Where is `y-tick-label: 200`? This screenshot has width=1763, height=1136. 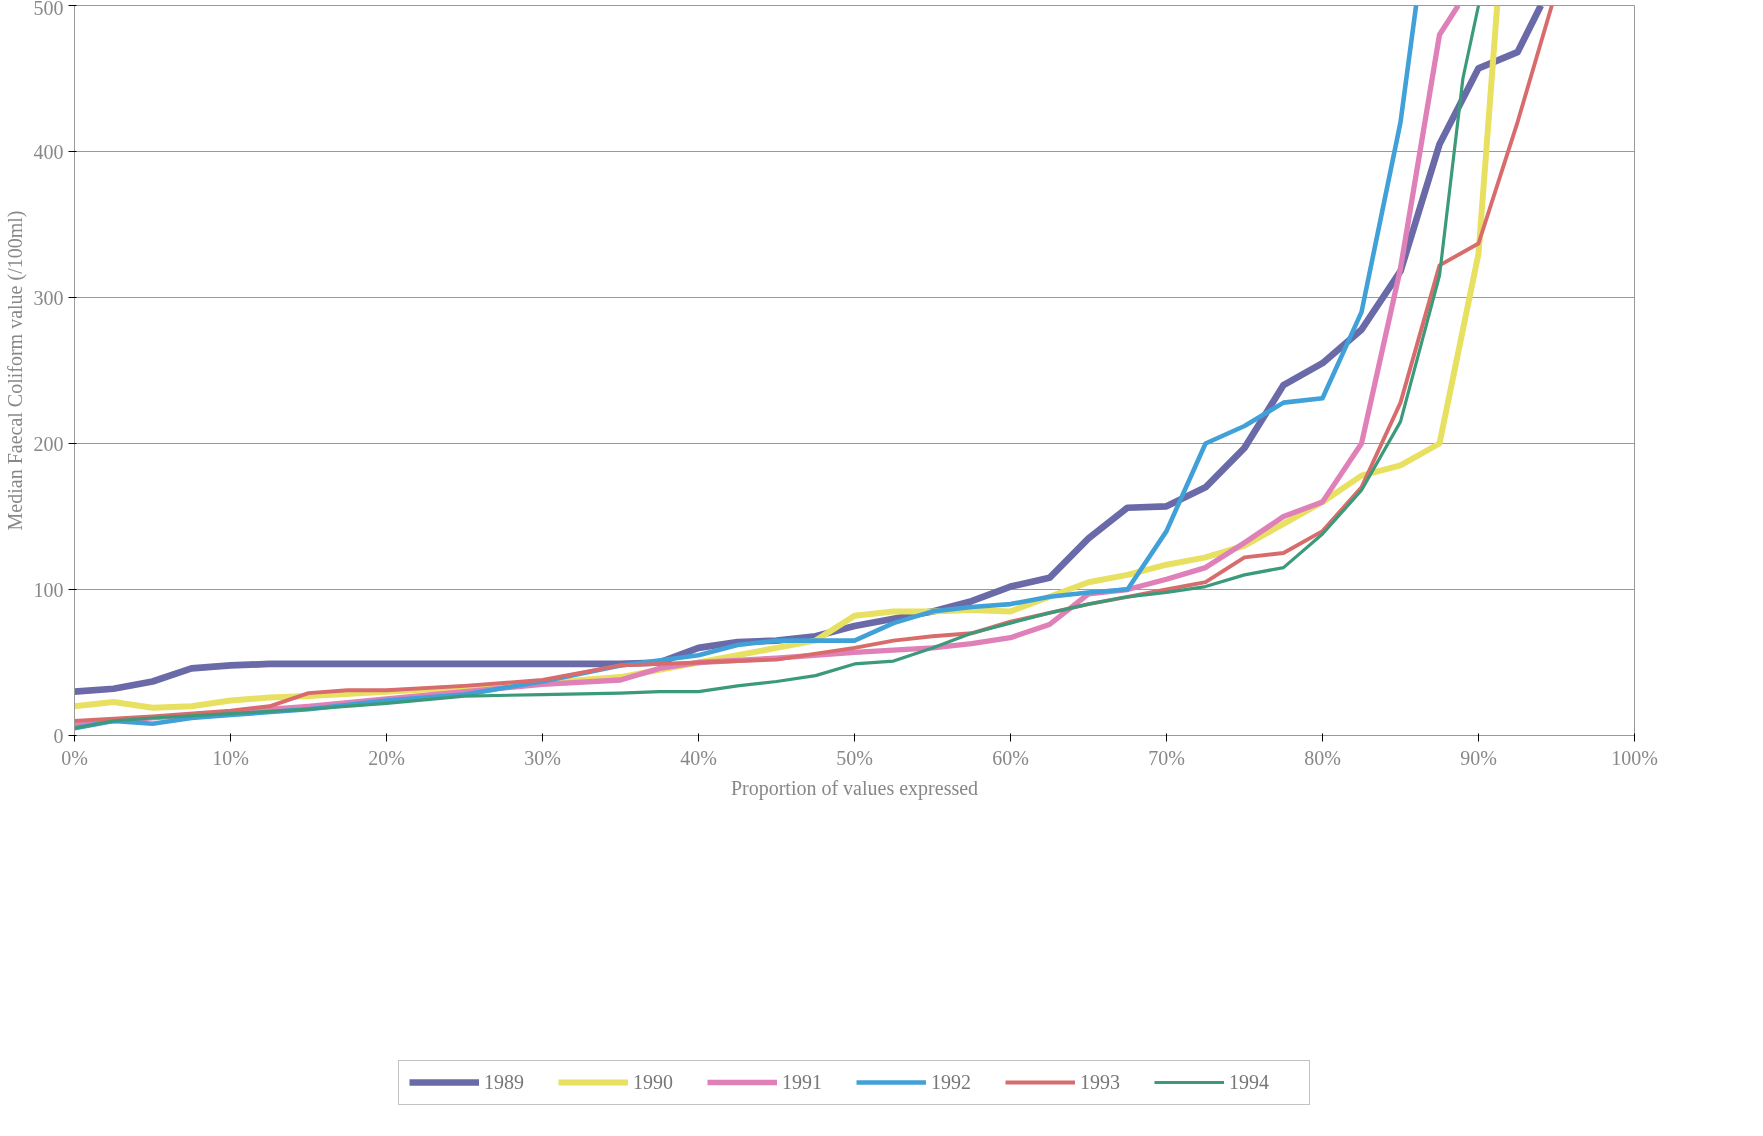
y-tick-label: 200 is located at coordinates (48, 443).